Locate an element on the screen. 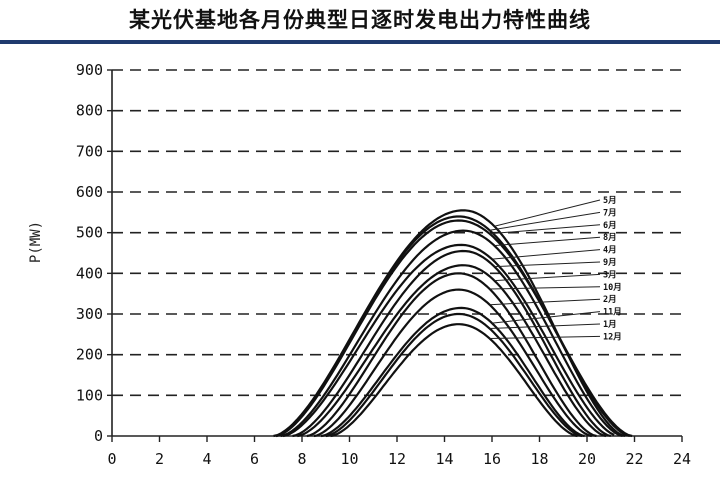 This screenshot has height=477, width=720. x-tick-label-24: 24 is located at coordinates (682, 459).